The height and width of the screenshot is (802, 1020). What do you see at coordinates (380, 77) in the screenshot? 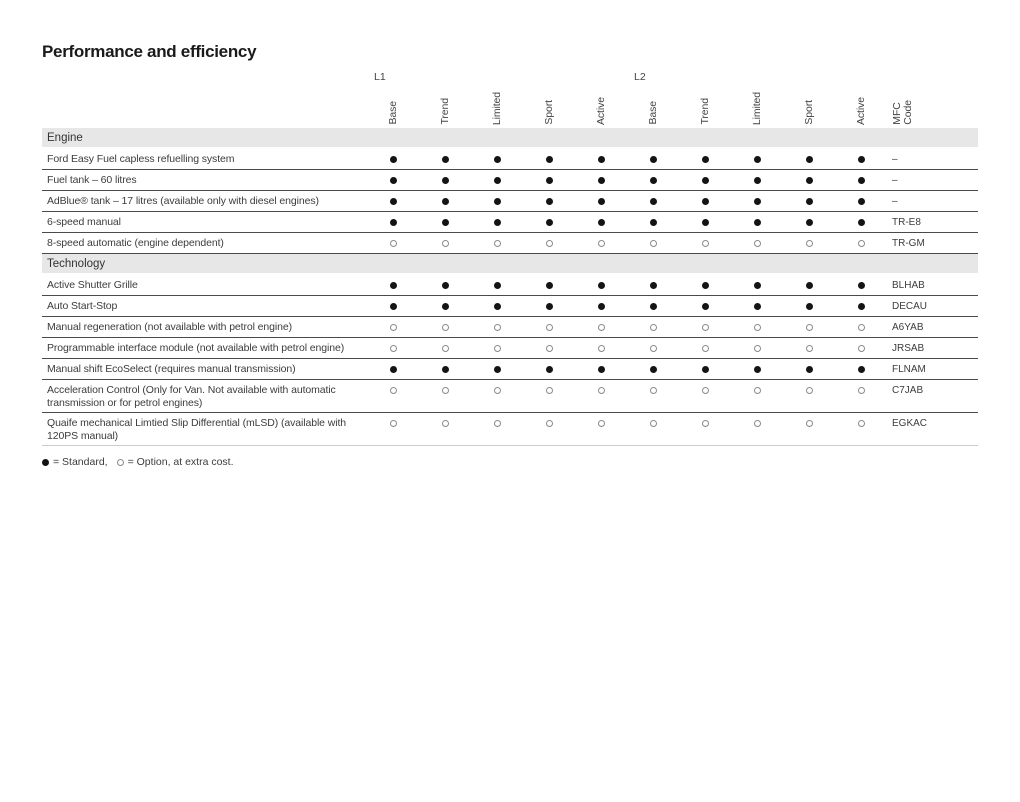
I see `column-group-label-l1: L1` at bounding box center [380, 77].